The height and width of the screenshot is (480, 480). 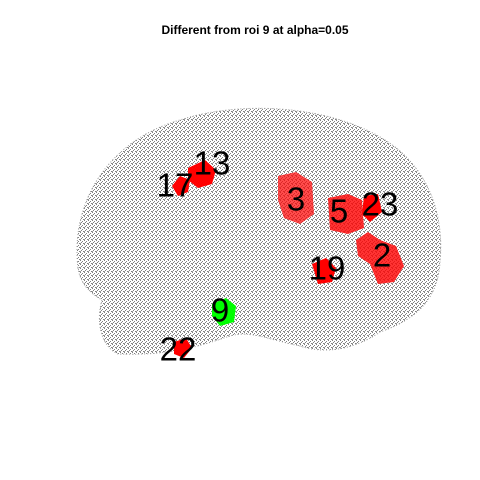 I want to click on roi-label: 5, so click(x=339, y=211).